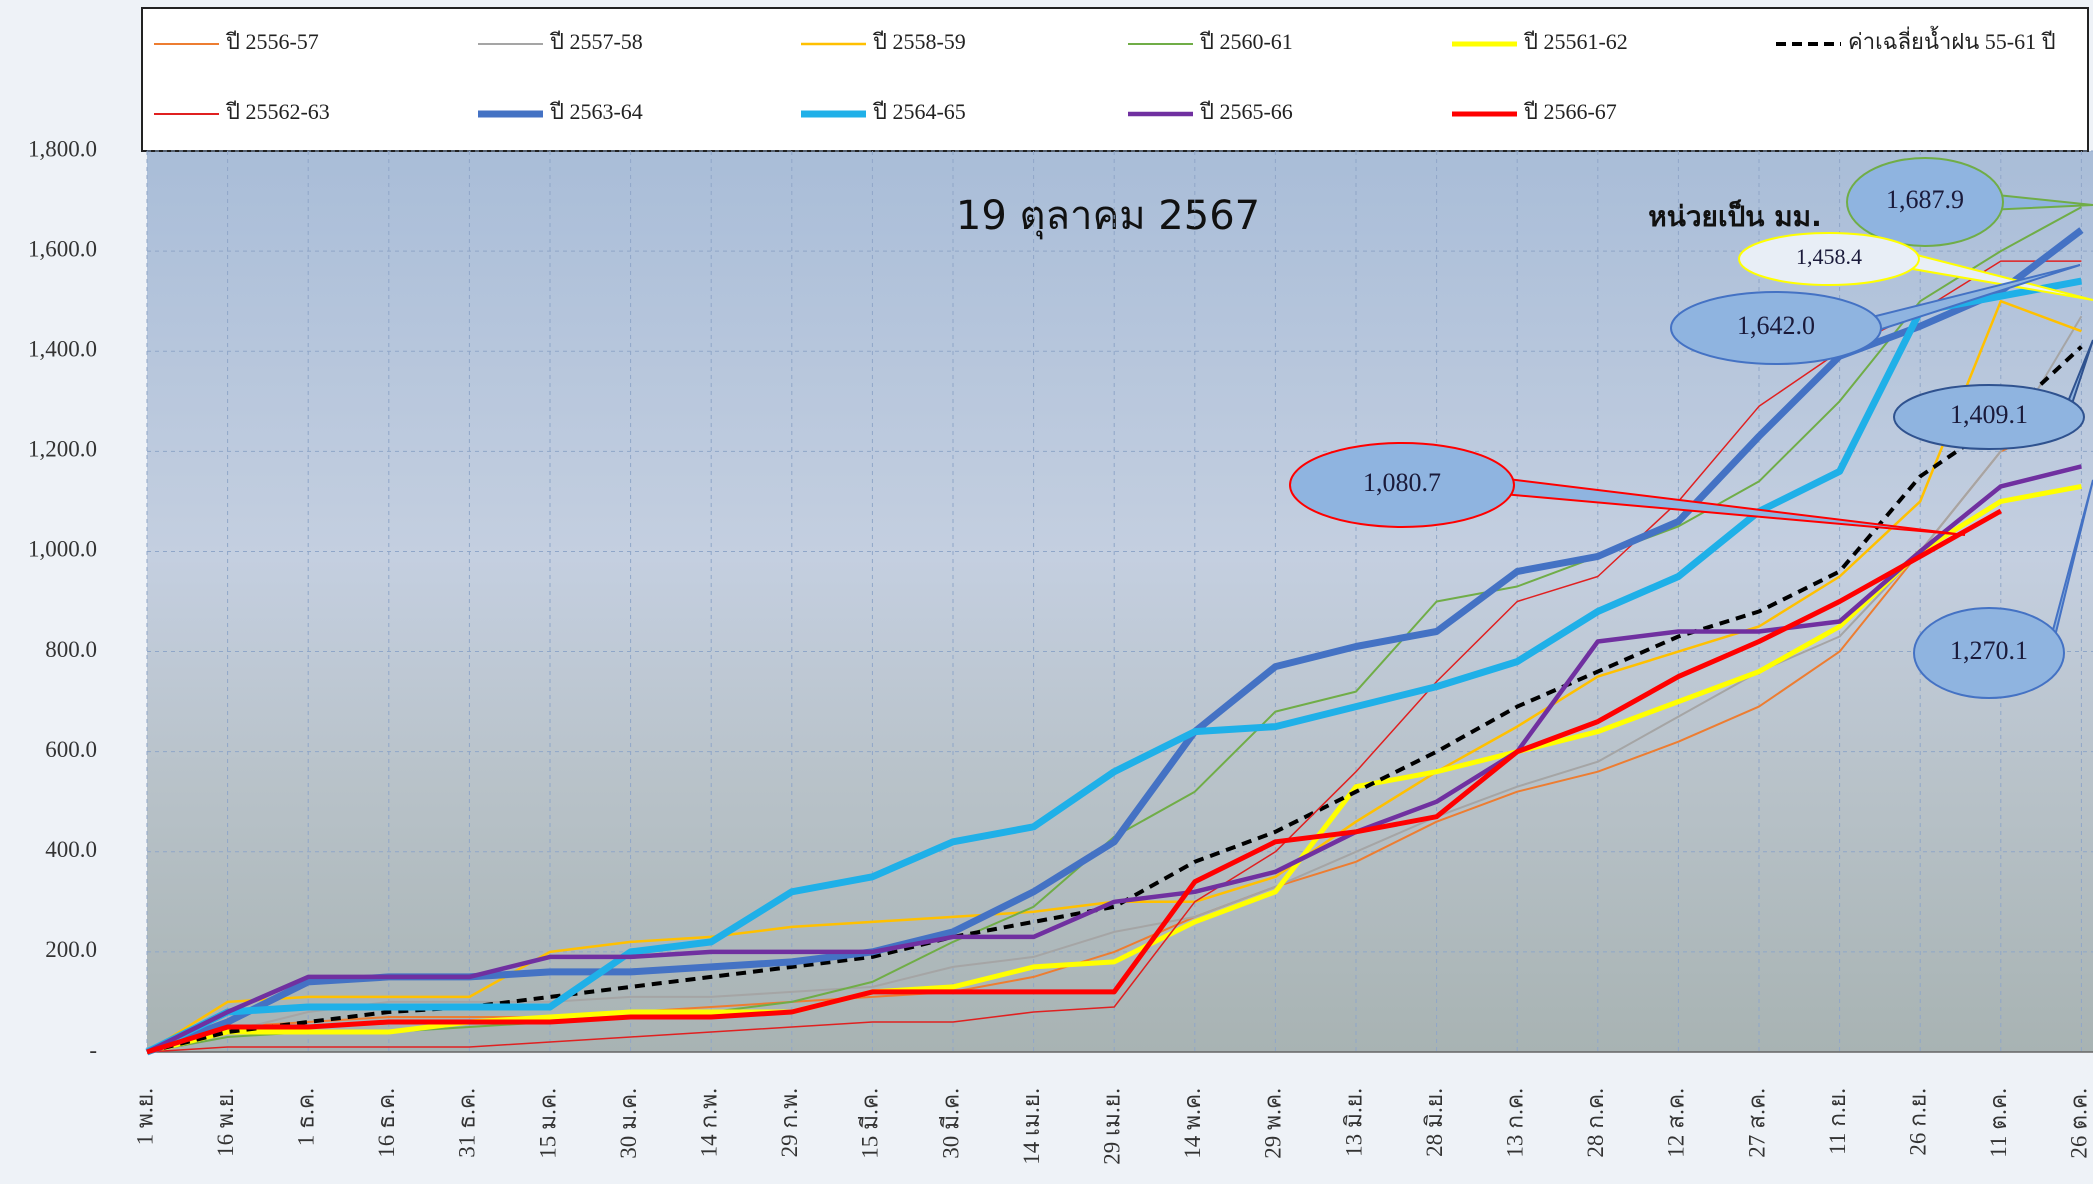  What do you see at coordinates (62, 148) in the screenshot?
I see `y-tick-label: 1,800.0` at bounding box center [62, 148].